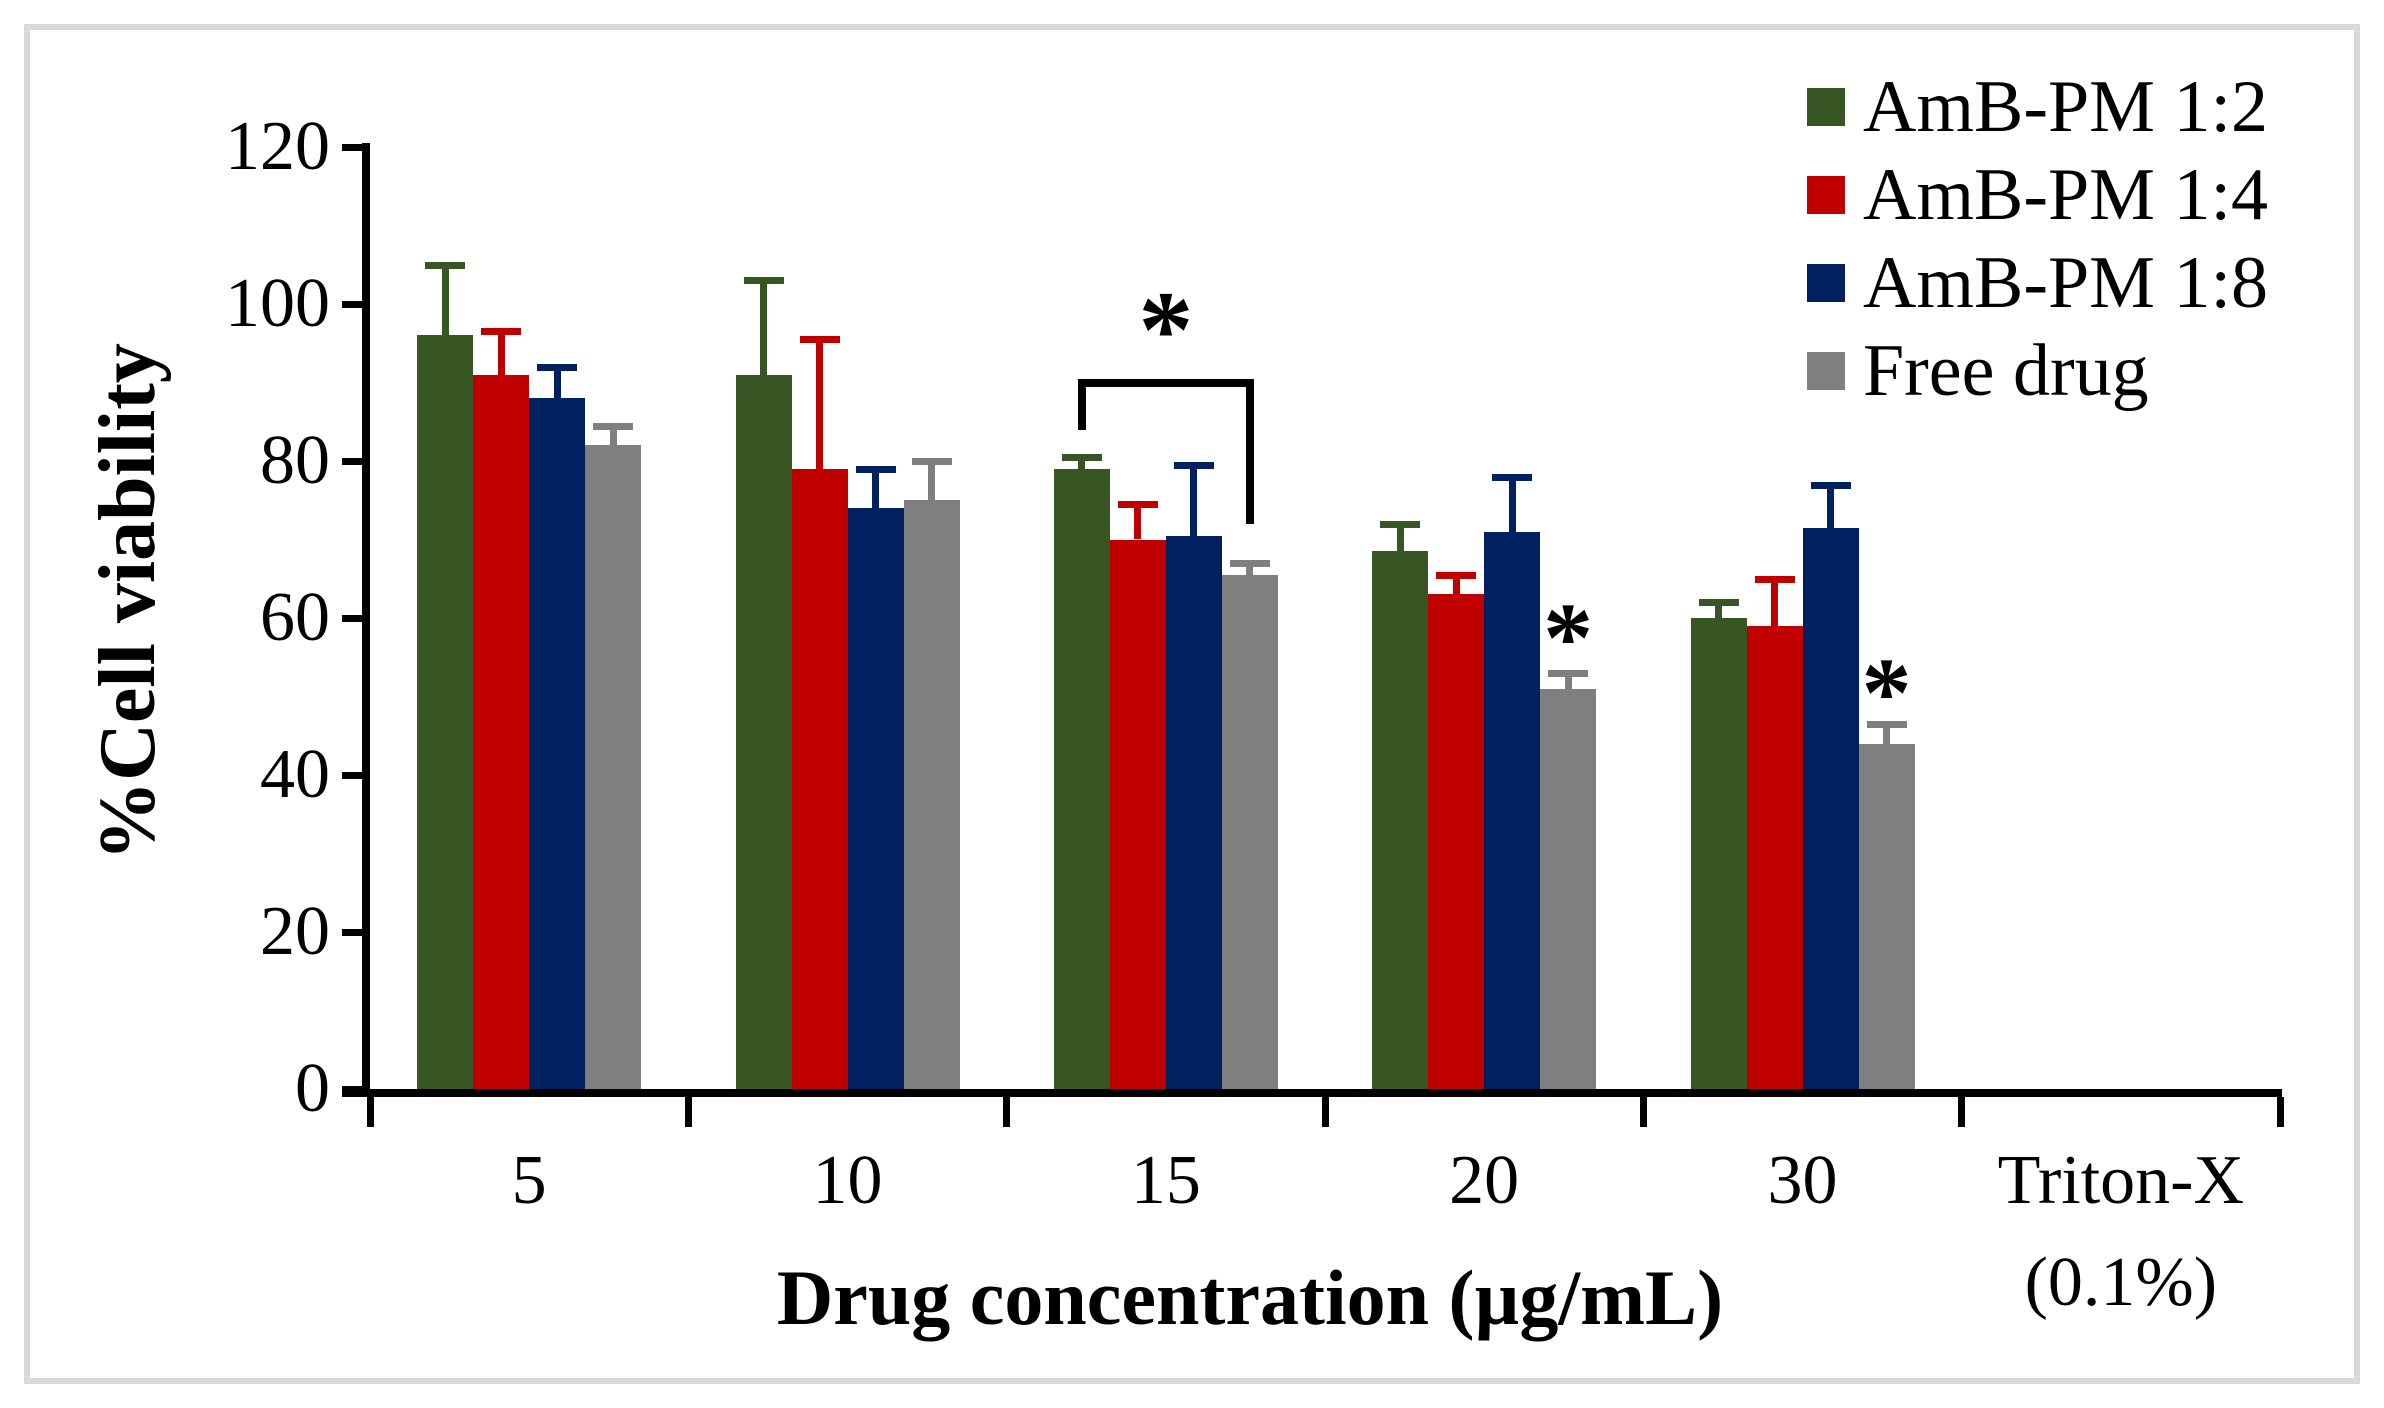 This screenshot has height=1408, width=2384. Describe the element at coordinates (1081, 404) in the screenshot. I see `significance-bracket-left-leg` at that location.